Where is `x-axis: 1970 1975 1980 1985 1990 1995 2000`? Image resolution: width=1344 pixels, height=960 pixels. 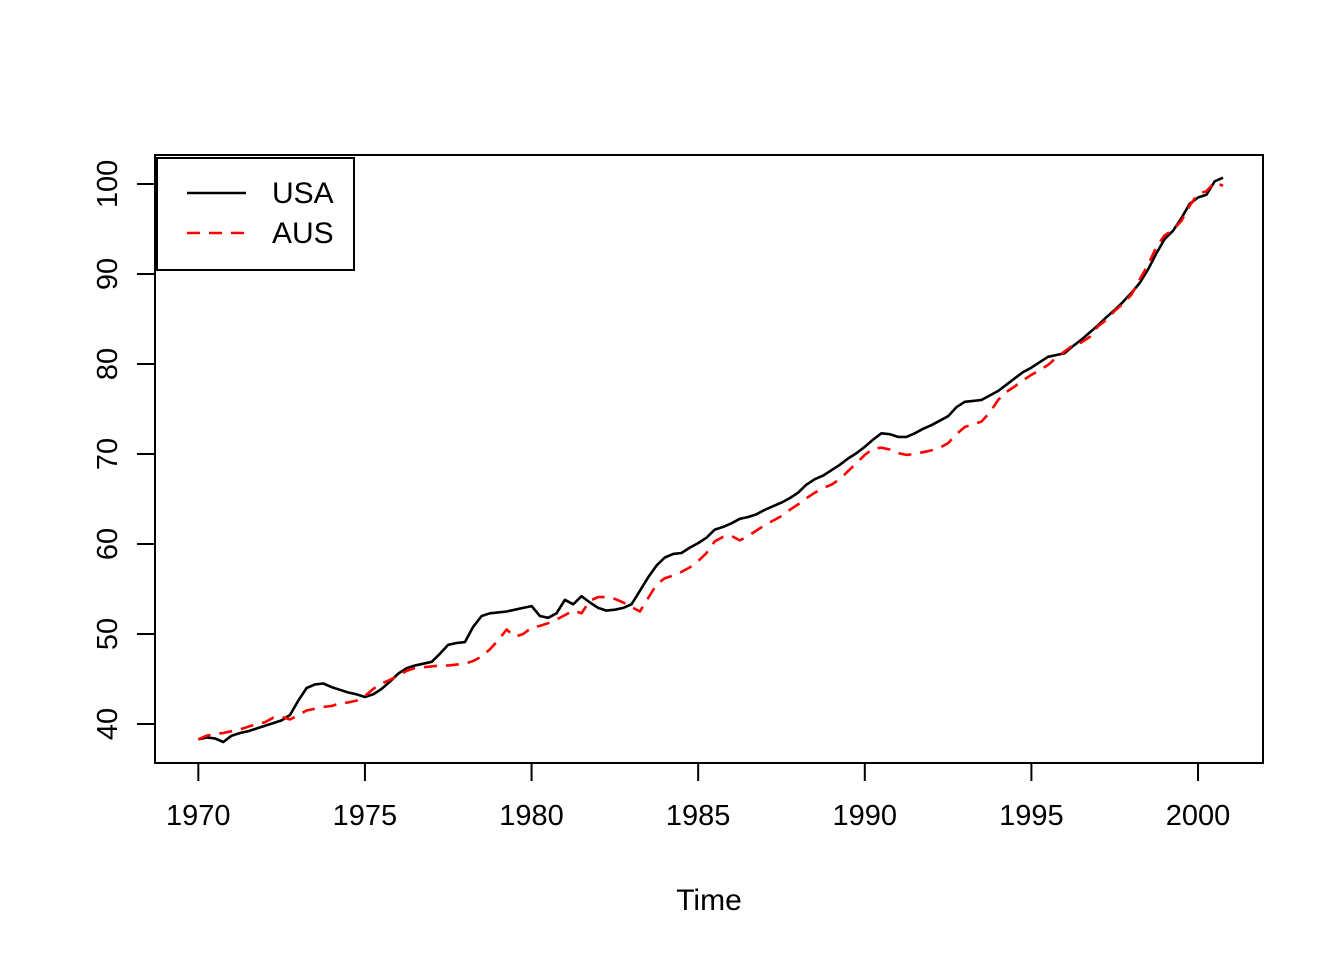
x-axis: 1970 1975 1980 1985 1990 1995 2000 is located at coordinates (698, 797).